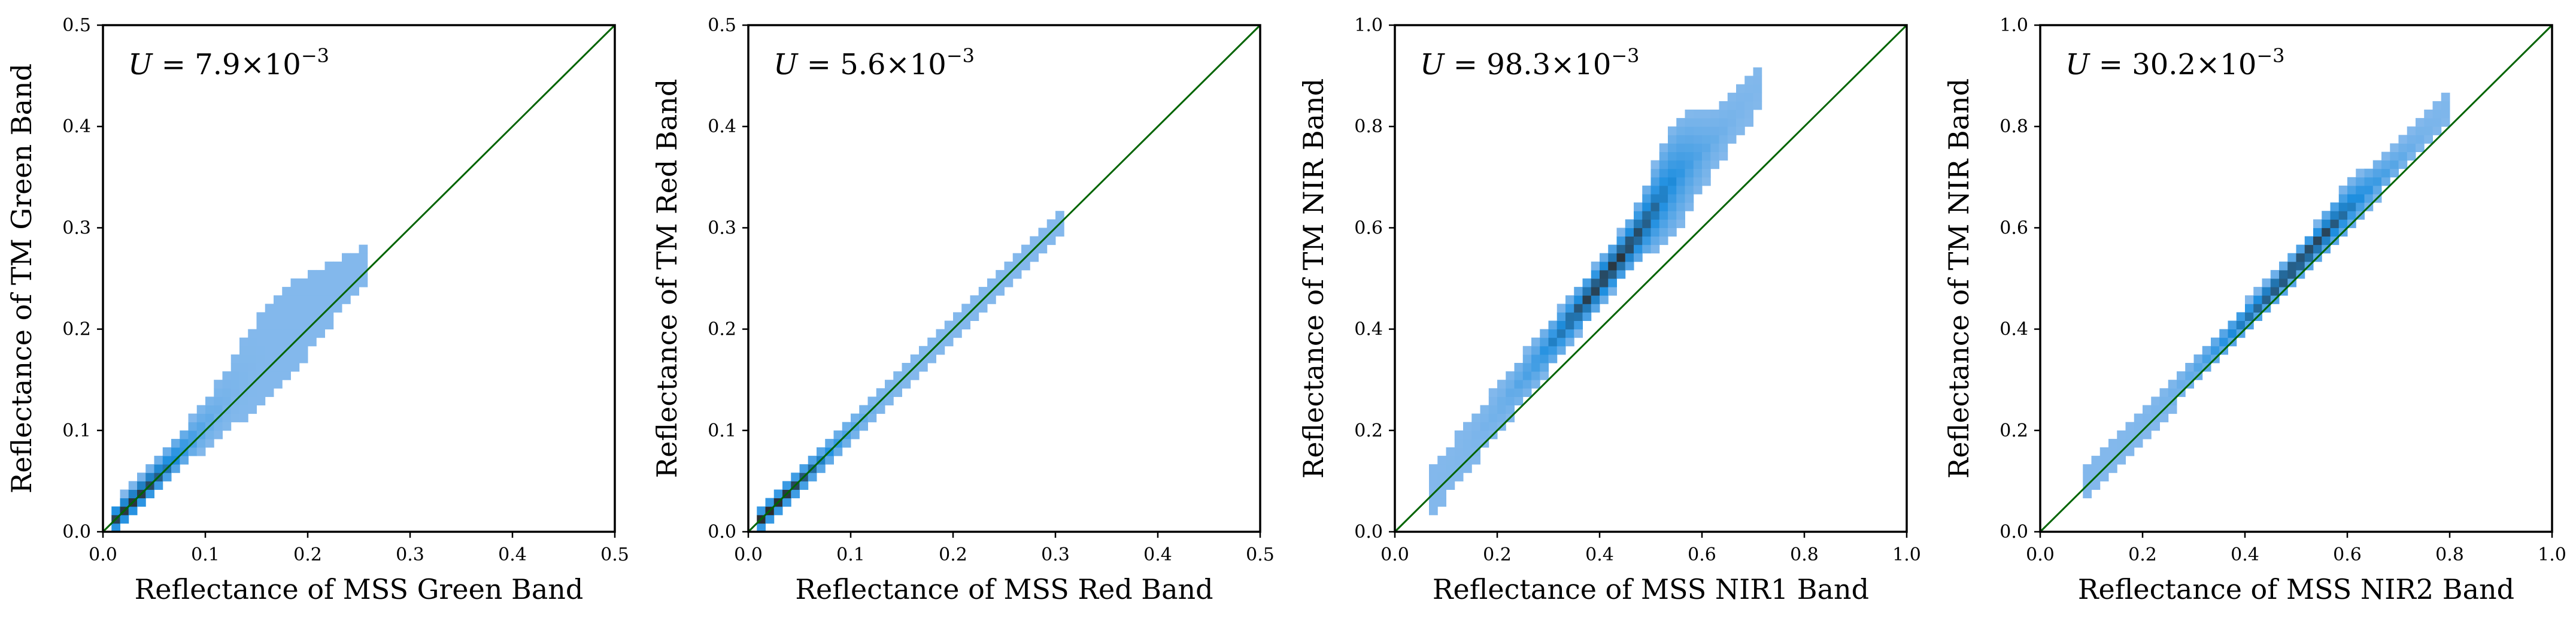 The height and width of the screenshot is (618, 2576). I want to click on x-axis-label: Reflectance of MSS NIR1 Band, so click(1651, 589).